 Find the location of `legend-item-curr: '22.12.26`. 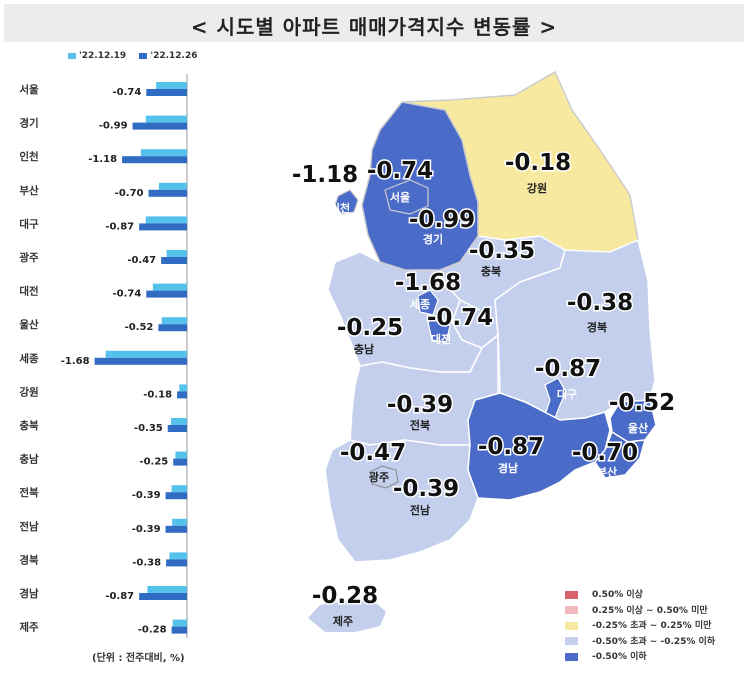

legend-item-curr: '22.12.26 is located at coordinates (168, 56).